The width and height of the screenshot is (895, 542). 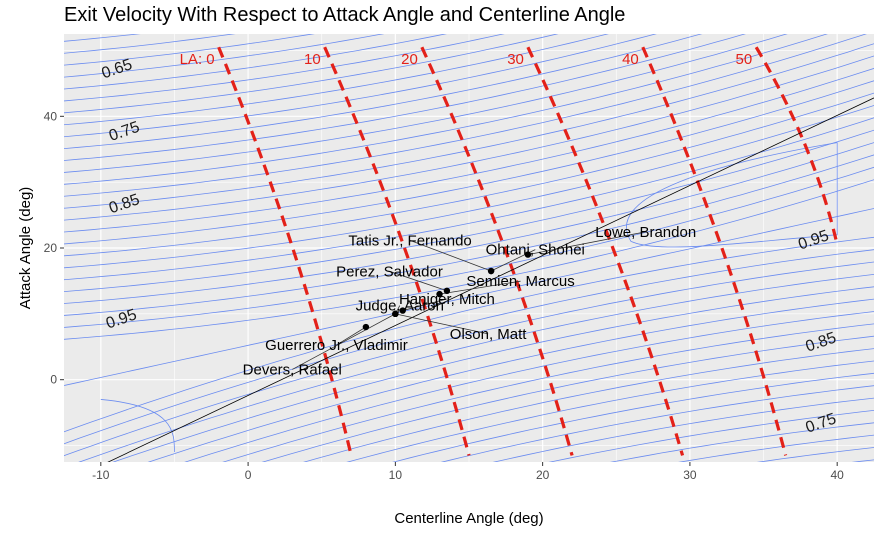 I want to click on y-tick-label: 20, so click(x=51, y=248).